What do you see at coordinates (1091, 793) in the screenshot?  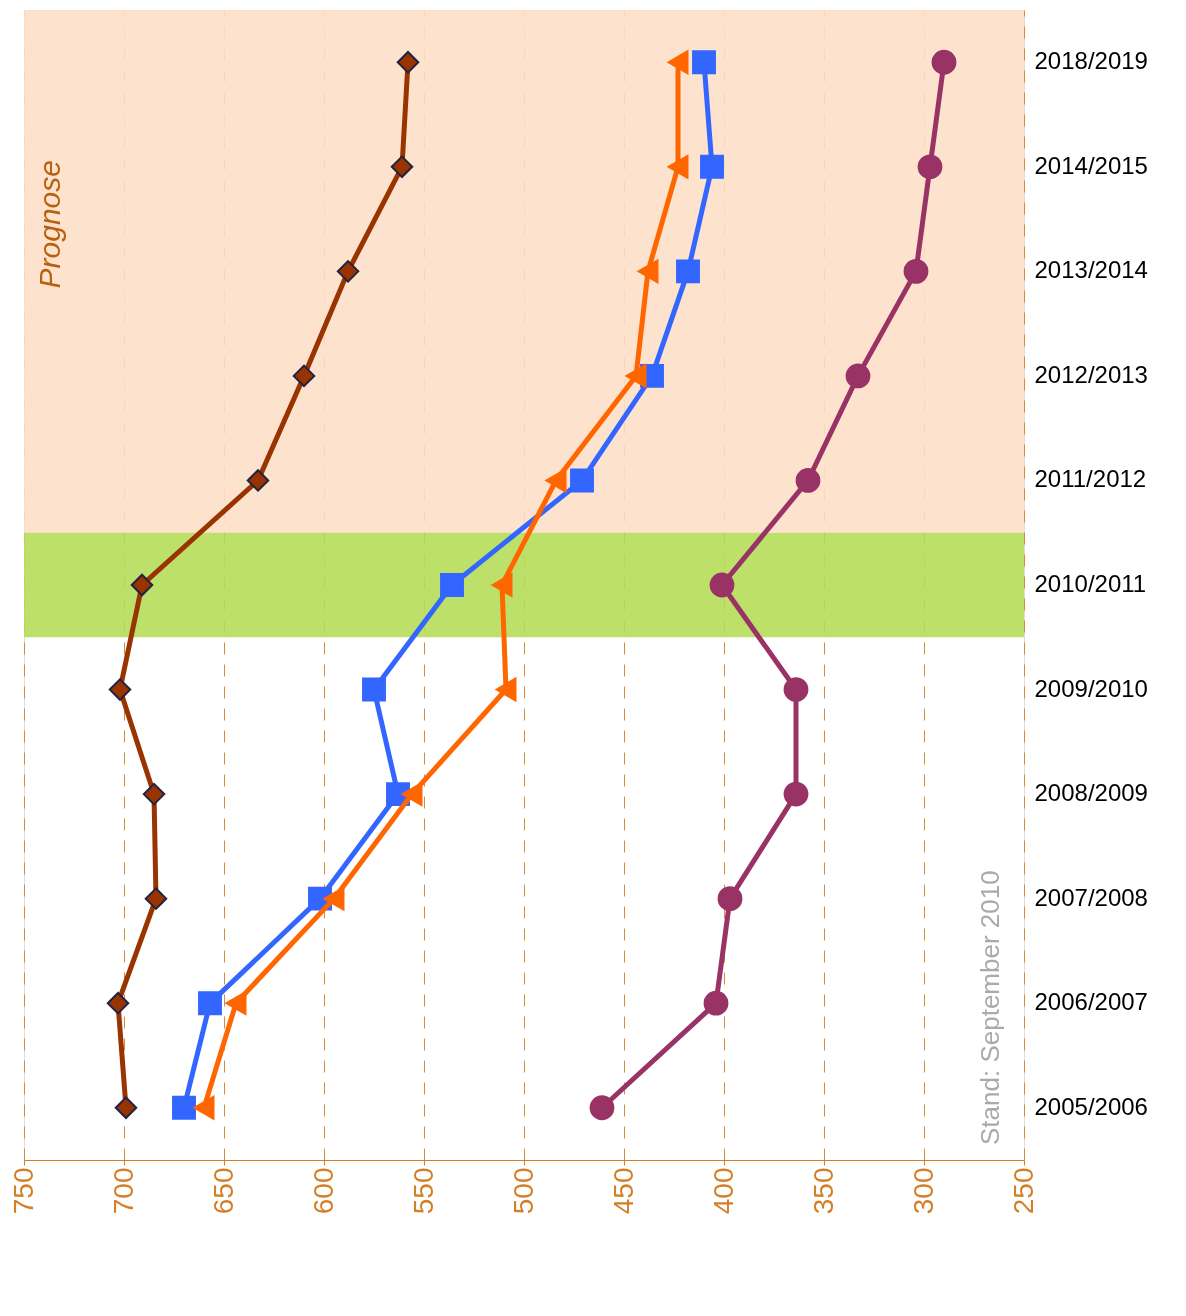 I see `y-tick-label: 2008/2009` at bounding box center [1091, 793].